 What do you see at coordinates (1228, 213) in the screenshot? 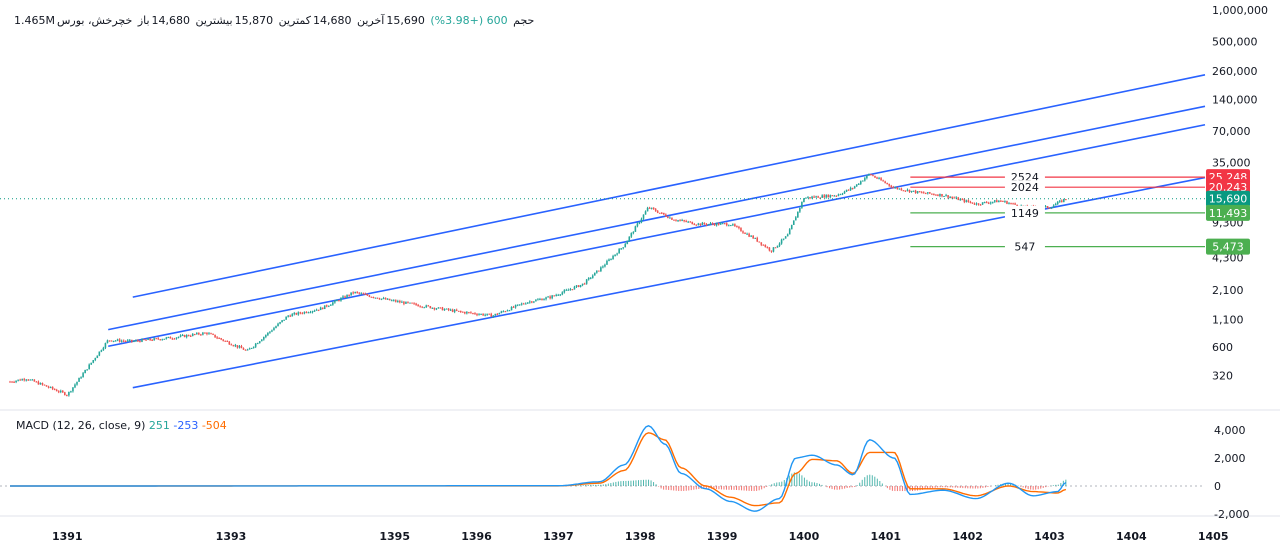
I see `level-tag-label: 11,493` at bounding box center [1228, 213].